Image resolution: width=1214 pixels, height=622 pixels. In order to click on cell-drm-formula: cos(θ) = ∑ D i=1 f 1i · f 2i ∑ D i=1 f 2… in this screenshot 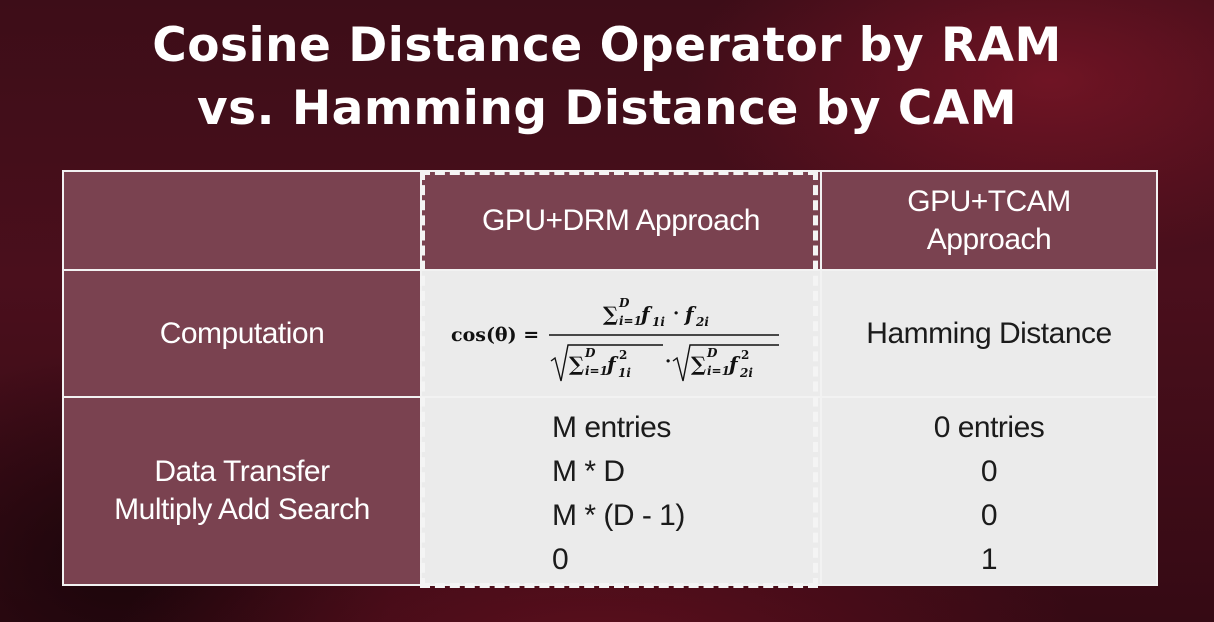, I will do `click(620, 332)`.